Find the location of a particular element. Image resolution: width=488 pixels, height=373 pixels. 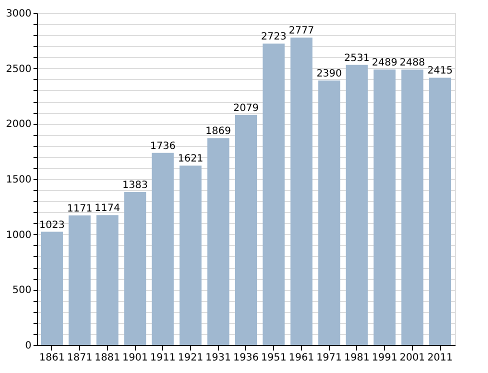

x-tick-label: 1911 is located at coordinates (163, 358).